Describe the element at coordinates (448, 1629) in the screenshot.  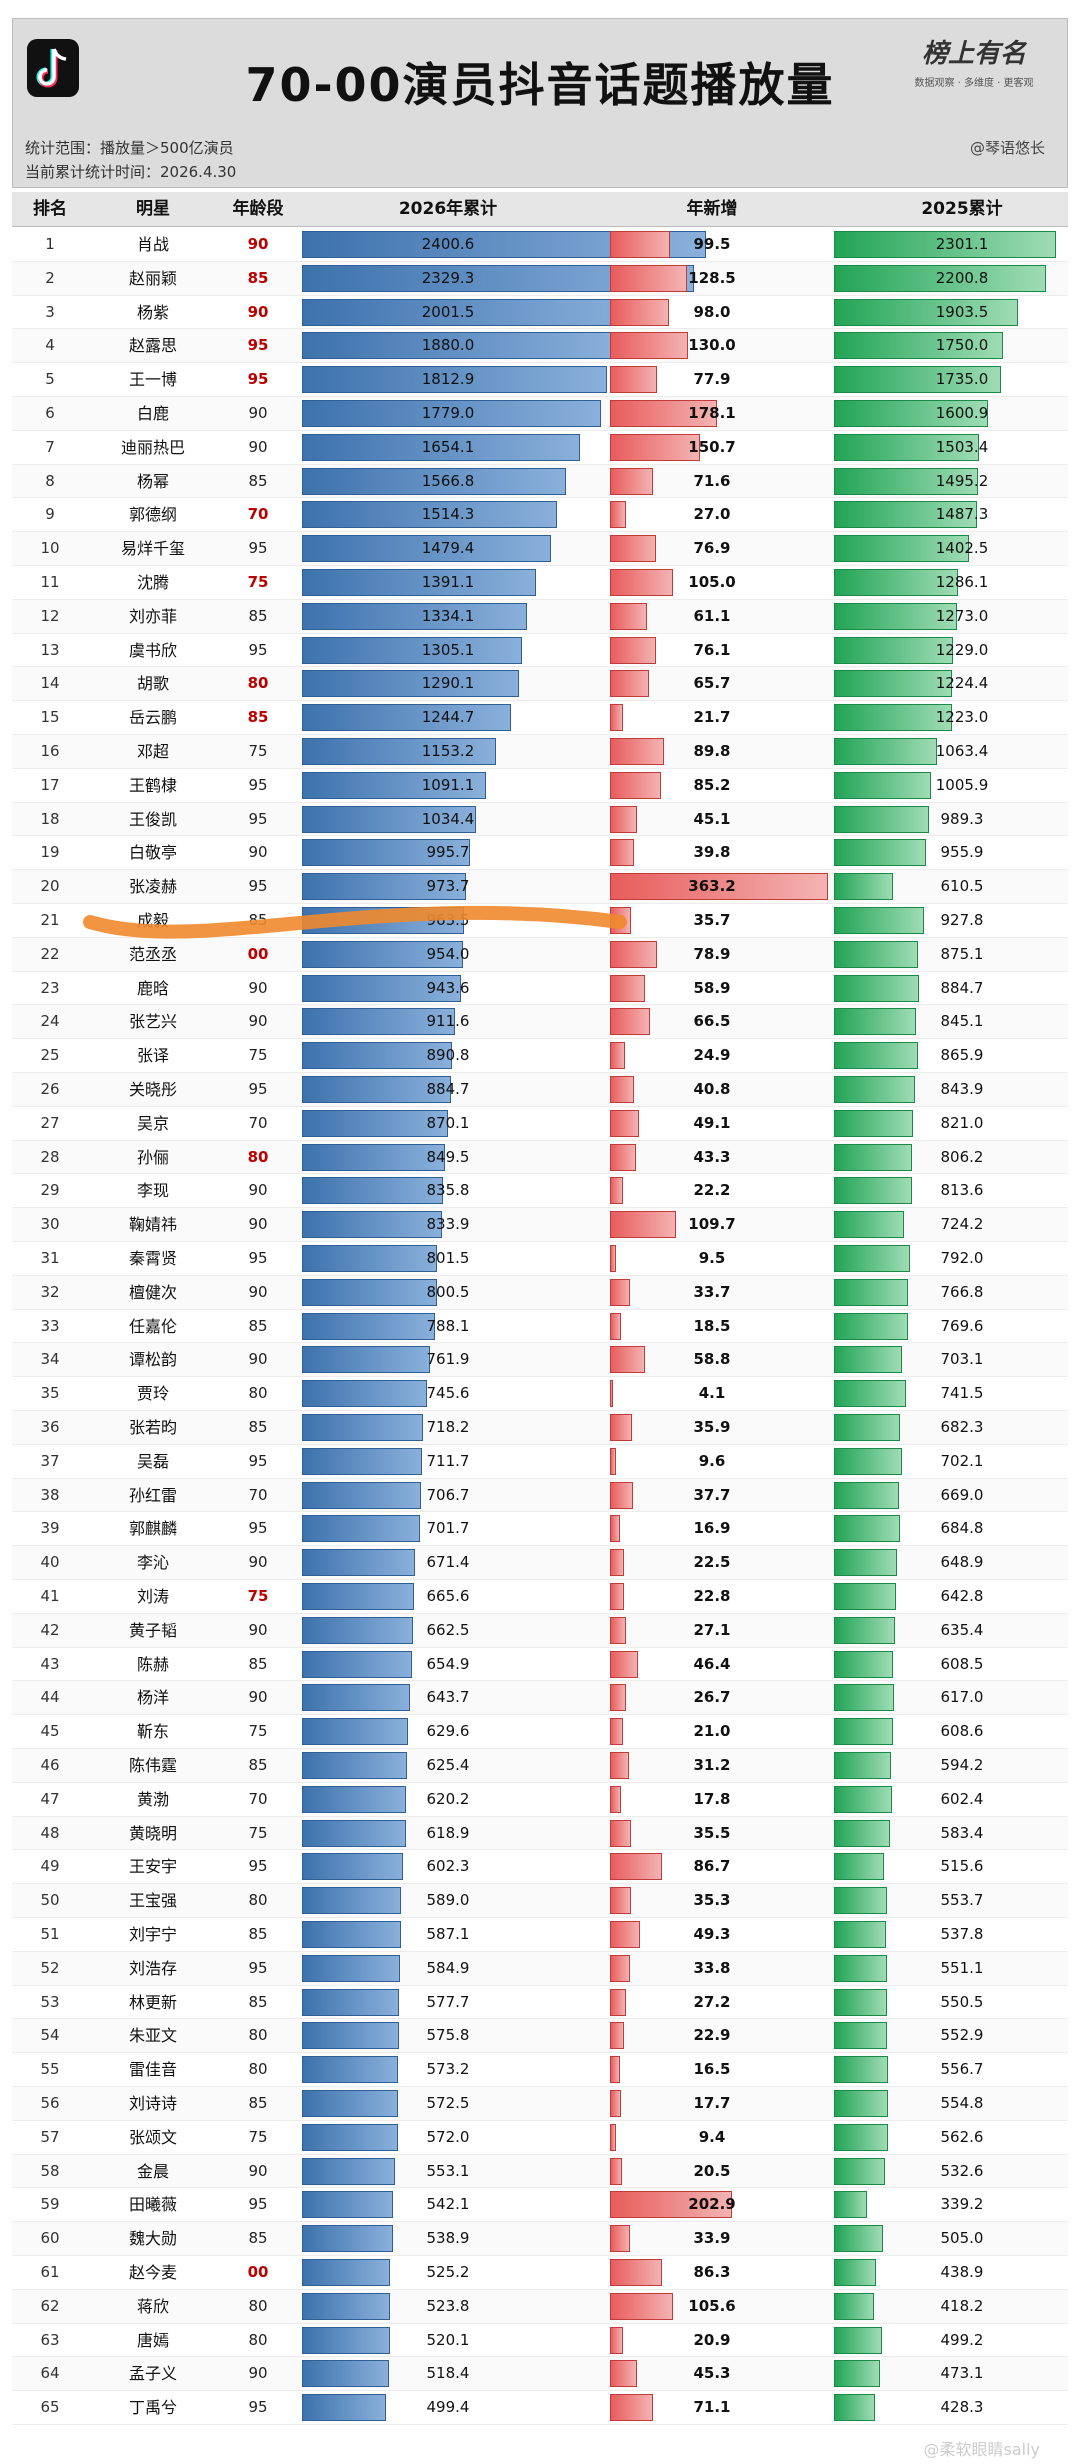
I see `value-2026: 662.5` at that location.